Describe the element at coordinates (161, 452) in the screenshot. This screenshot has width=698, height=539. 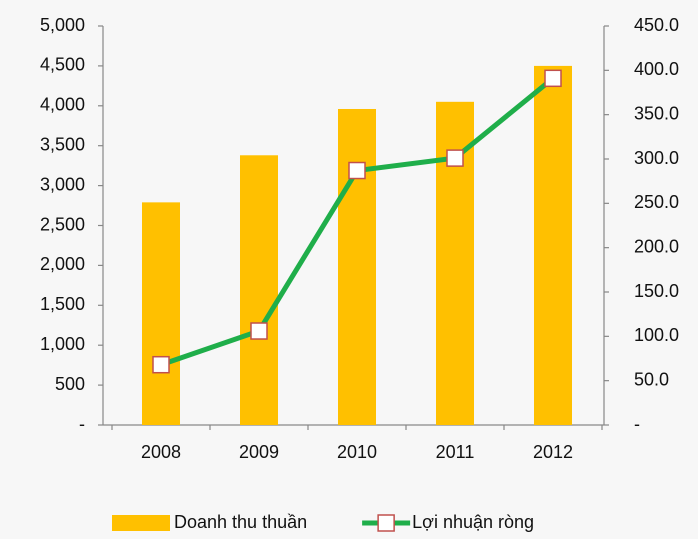
I see `x-tick-label: 2008` at that location.